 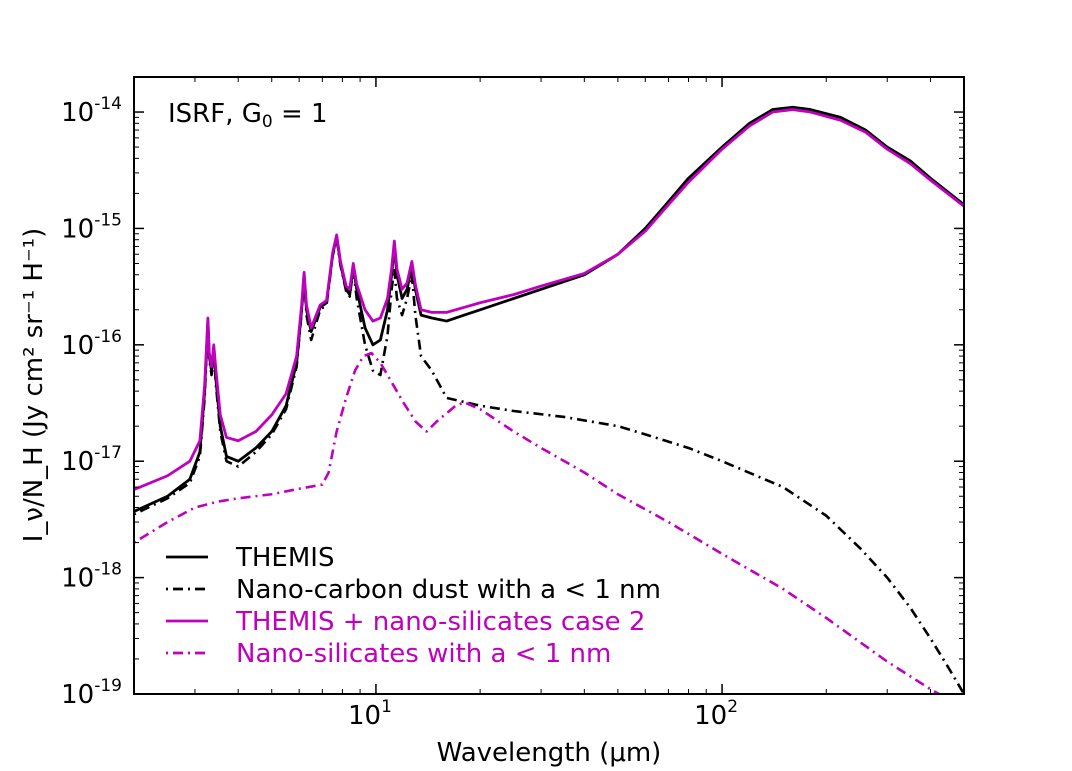 I want to click on y-tick-label: 10-16, so click(x=91, y=344).